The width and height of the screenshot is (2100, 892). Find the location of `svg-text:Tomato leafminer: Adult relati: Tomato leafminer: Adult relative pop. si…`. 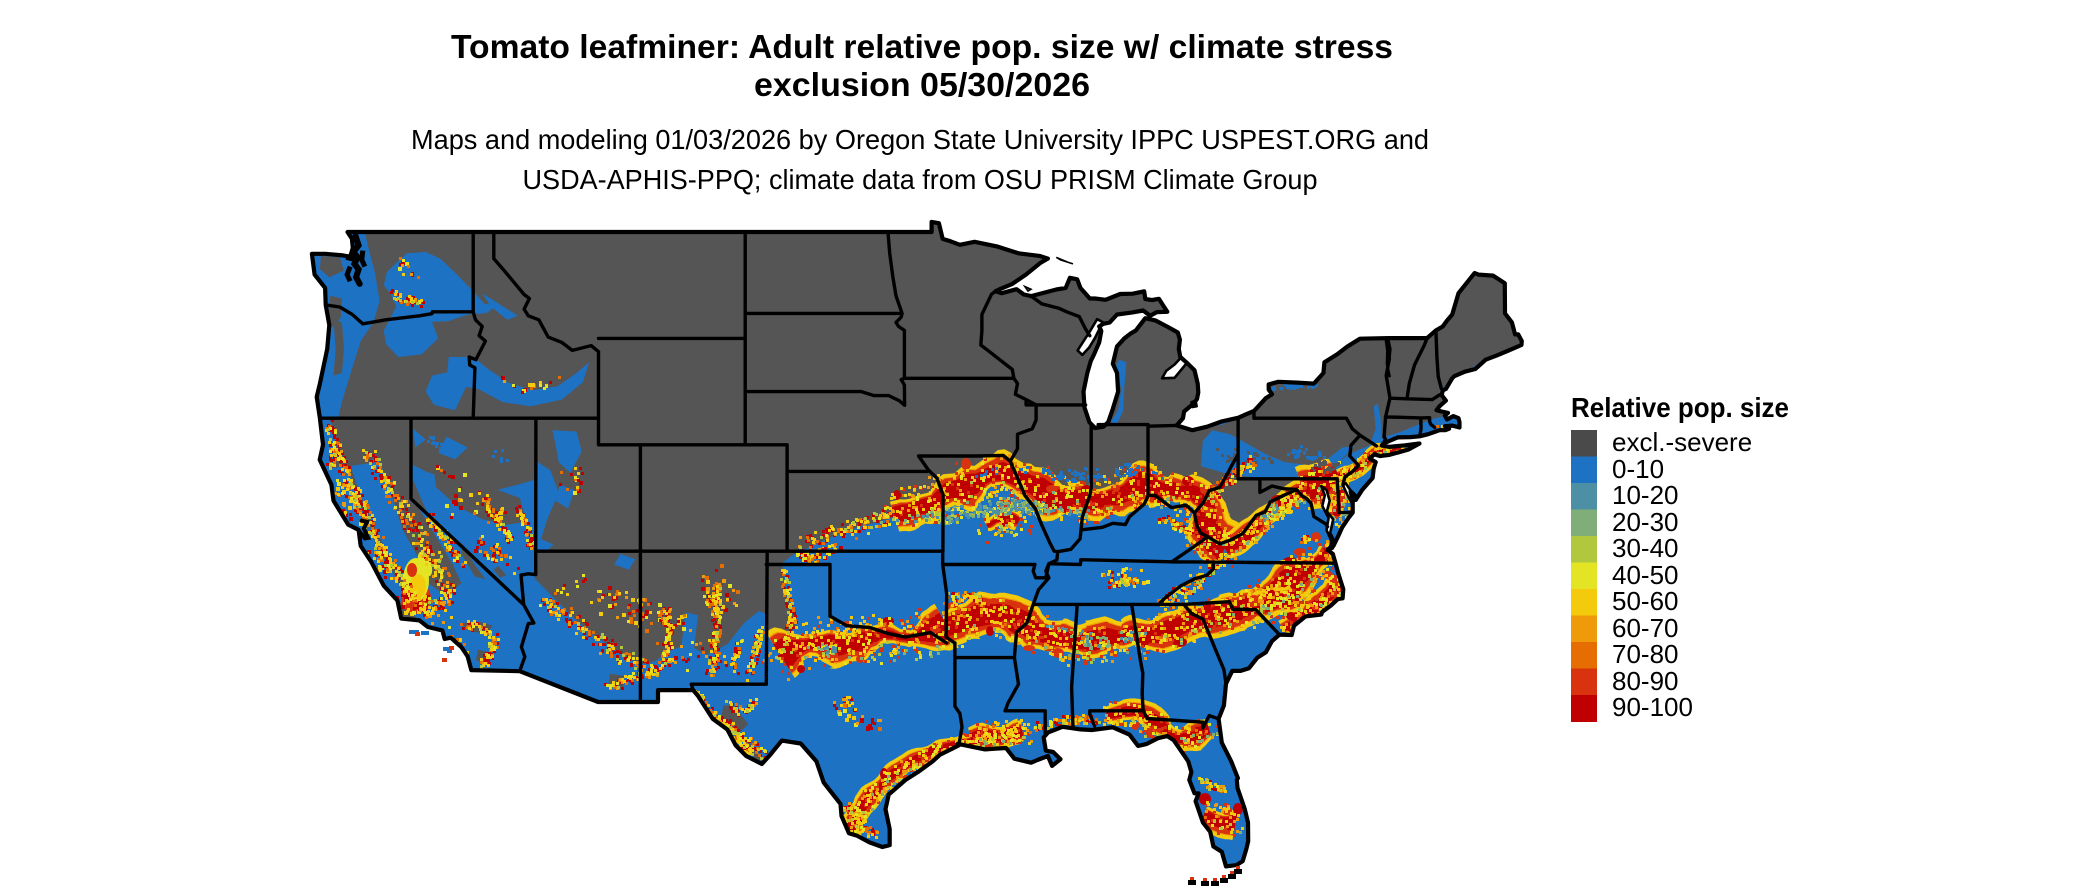

svg-text:Tomato leafminer: Adult relati: Tomato leafminer: Adult relative pop. si… is located at coordinates (922, 46).